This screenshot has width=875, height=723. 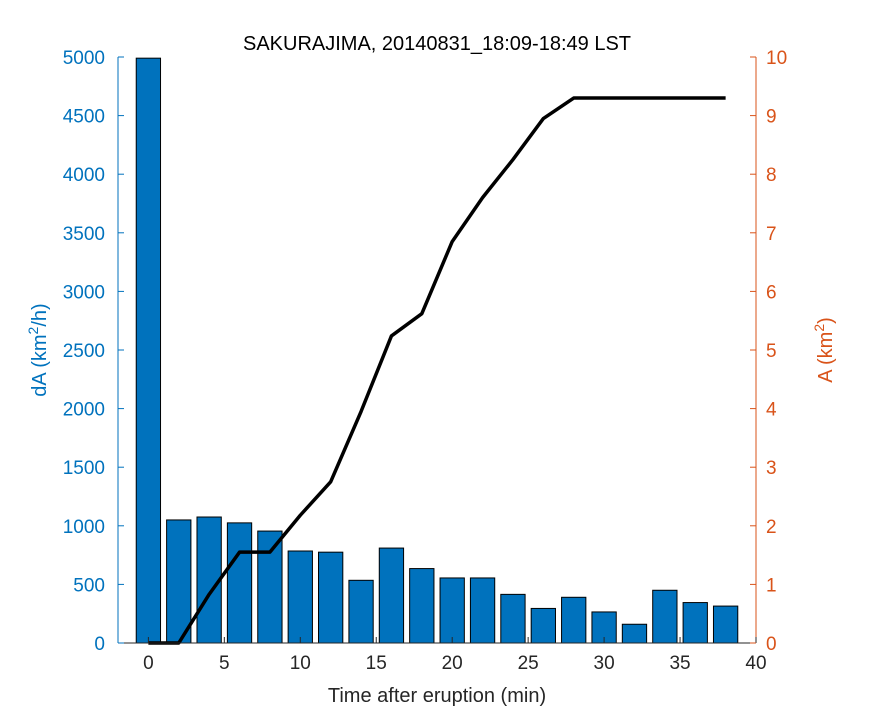 What do you see at coordinates (771, 175) in the screenshot?
I see `right-tick-label: 8` at bounding box center [771, 175].